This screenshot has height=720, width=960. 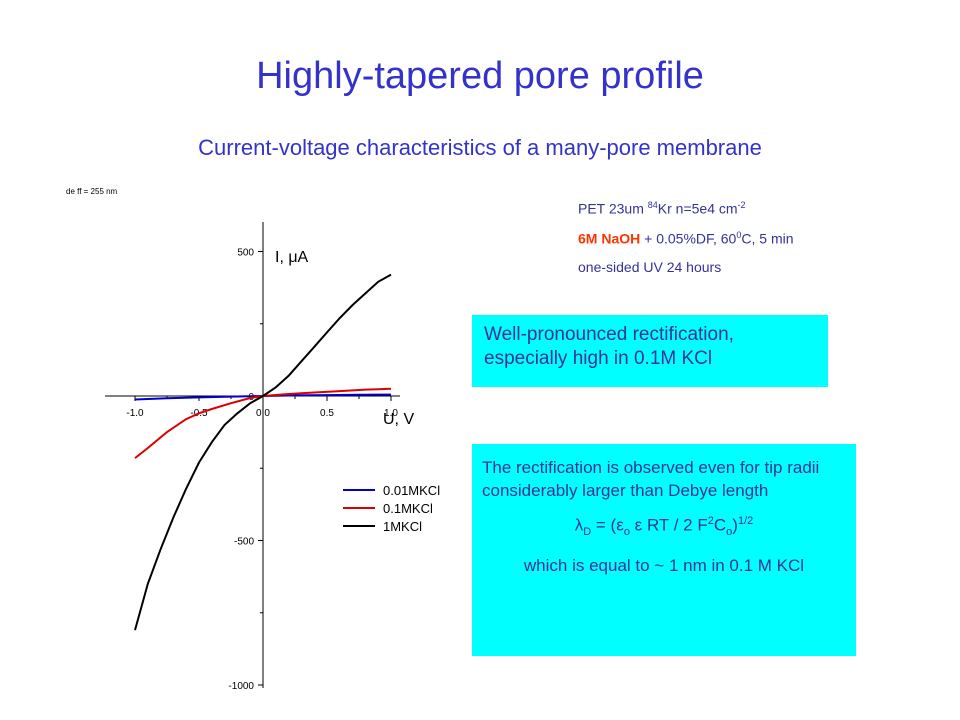 I want to click on y-tick-label: -1000, so click(x=241, y=686).